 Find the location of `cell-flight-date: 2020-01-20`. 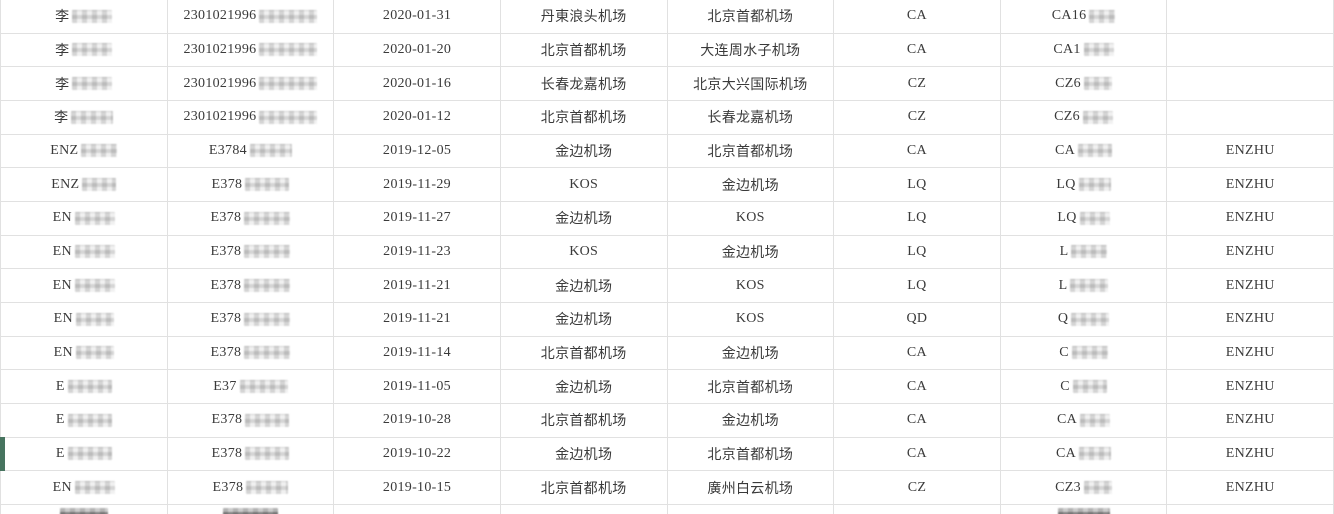

cell-flight-date: 2020-01-20 is located at coordinates (416, 50).